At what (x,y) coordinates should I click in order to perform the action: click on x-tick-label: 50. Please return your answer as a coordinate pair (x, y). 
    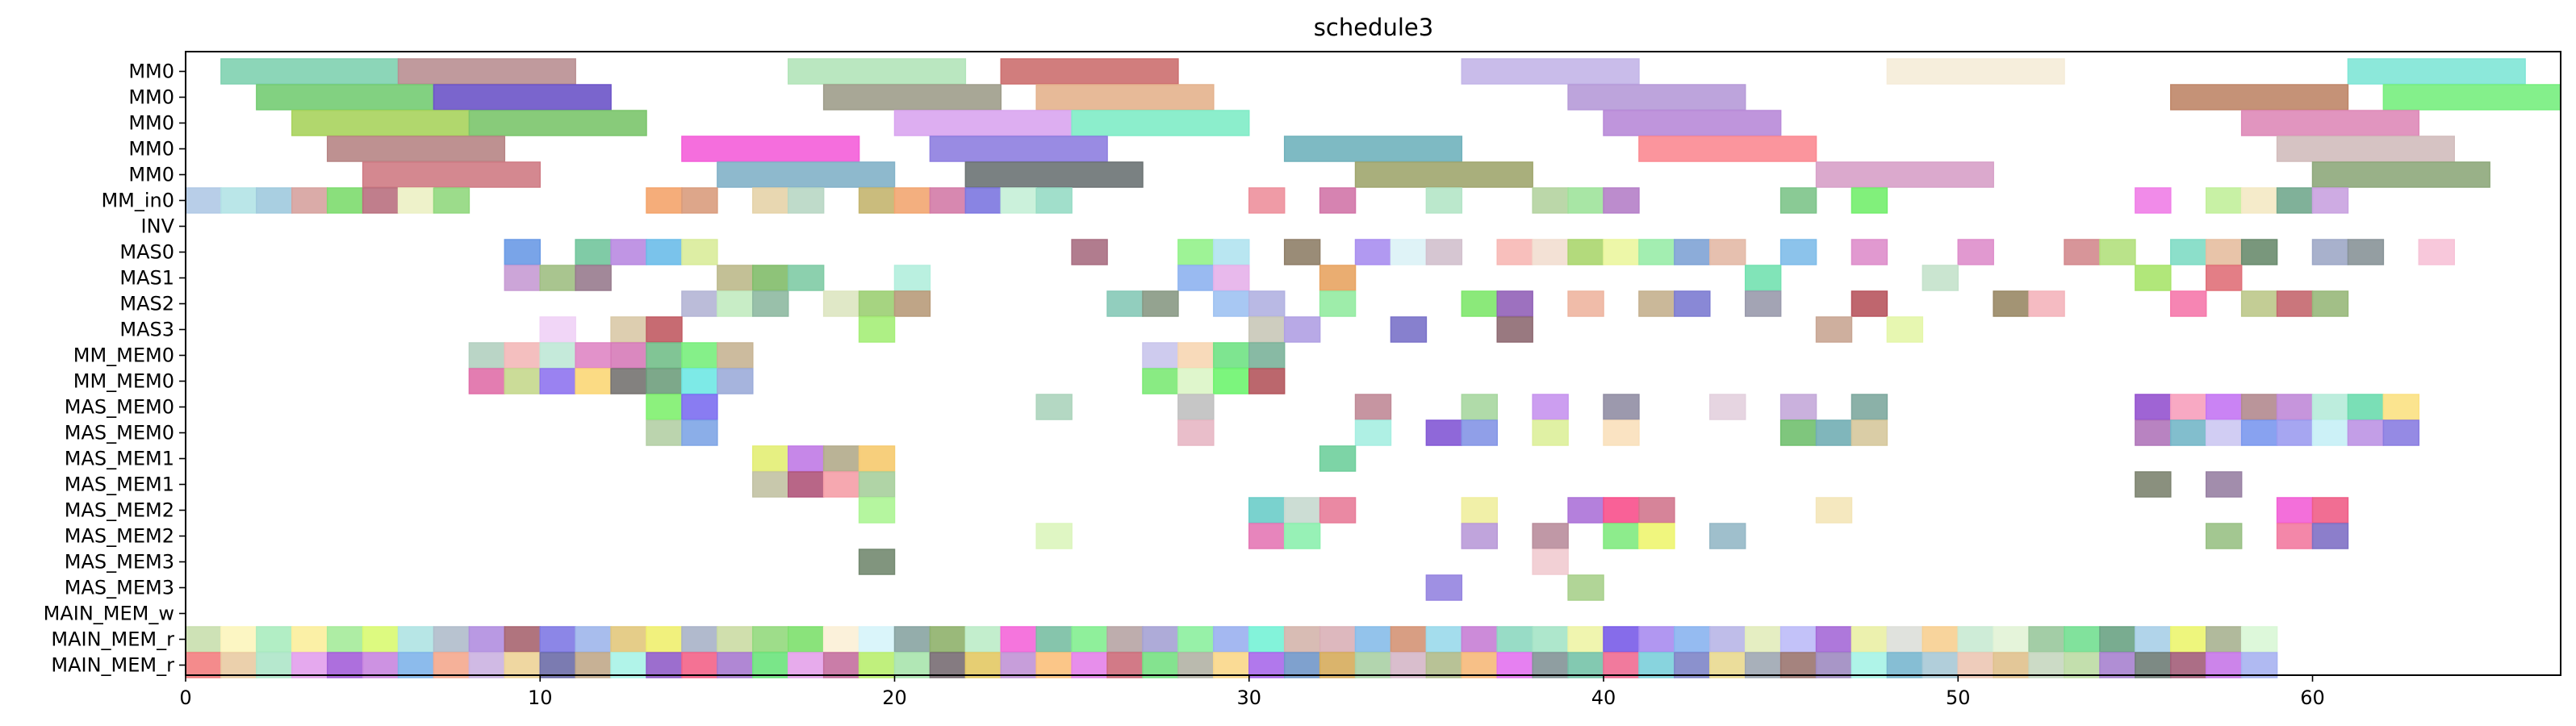
    Looking at the image, I should click on (1958, 697).